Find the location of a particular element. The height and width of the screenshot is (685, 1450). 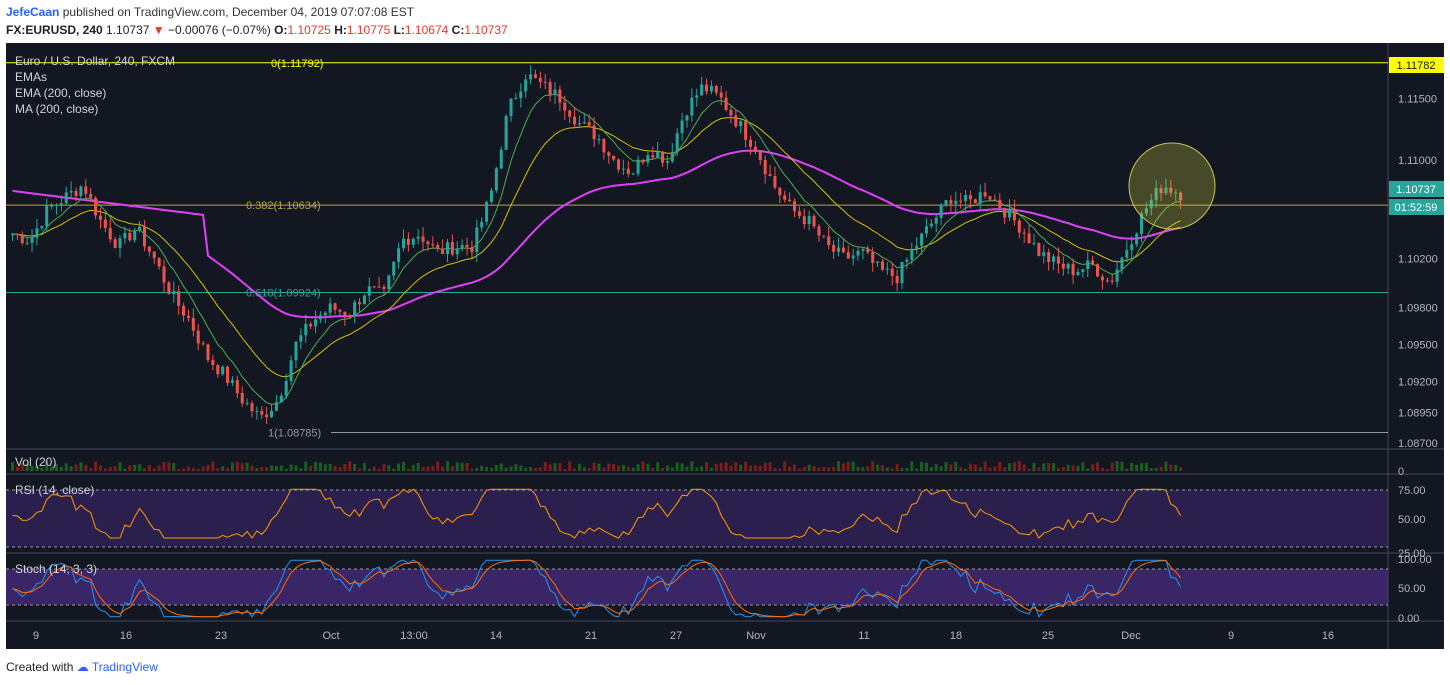

highlight-circle is located at coordinates (1172, 186).